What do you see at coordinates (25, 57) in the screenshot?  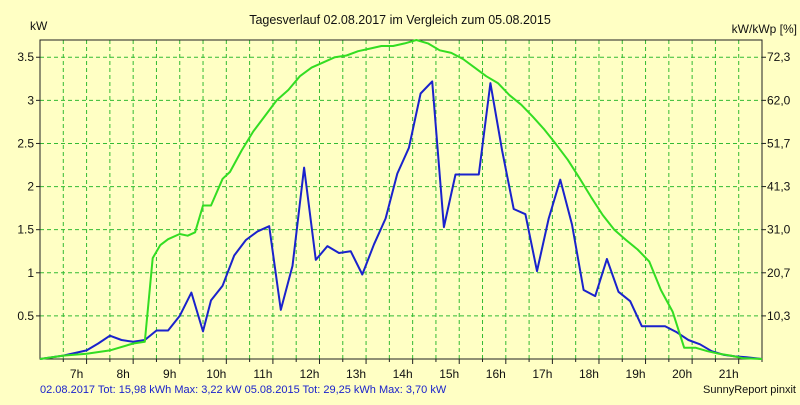 I see `left-tick-label: 3.5` at bounding box center [25, 57].